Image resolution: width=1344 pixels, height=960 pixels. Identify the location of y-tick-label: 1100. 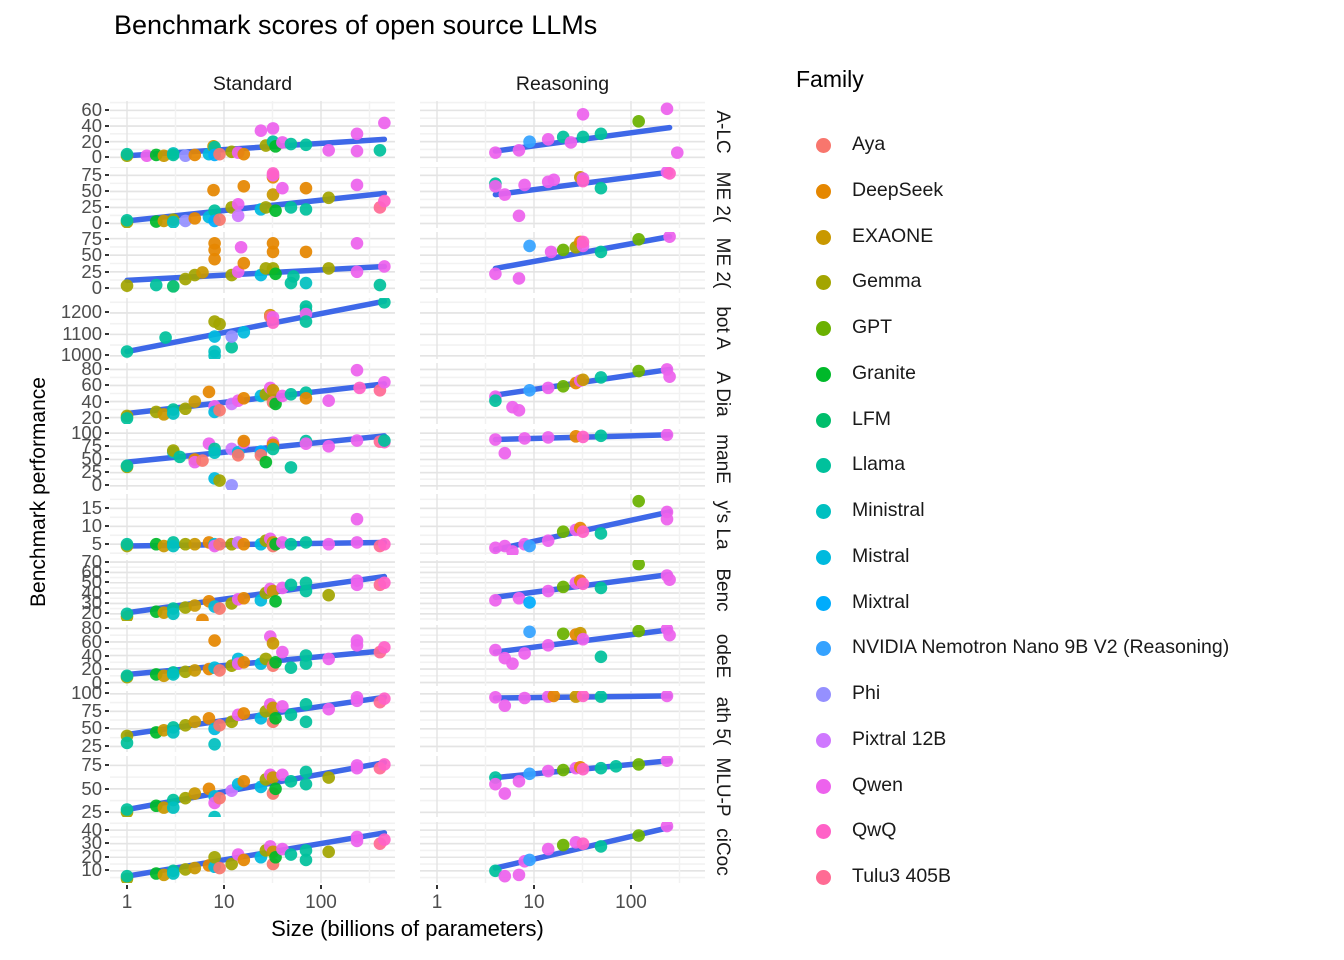
(82, 333).